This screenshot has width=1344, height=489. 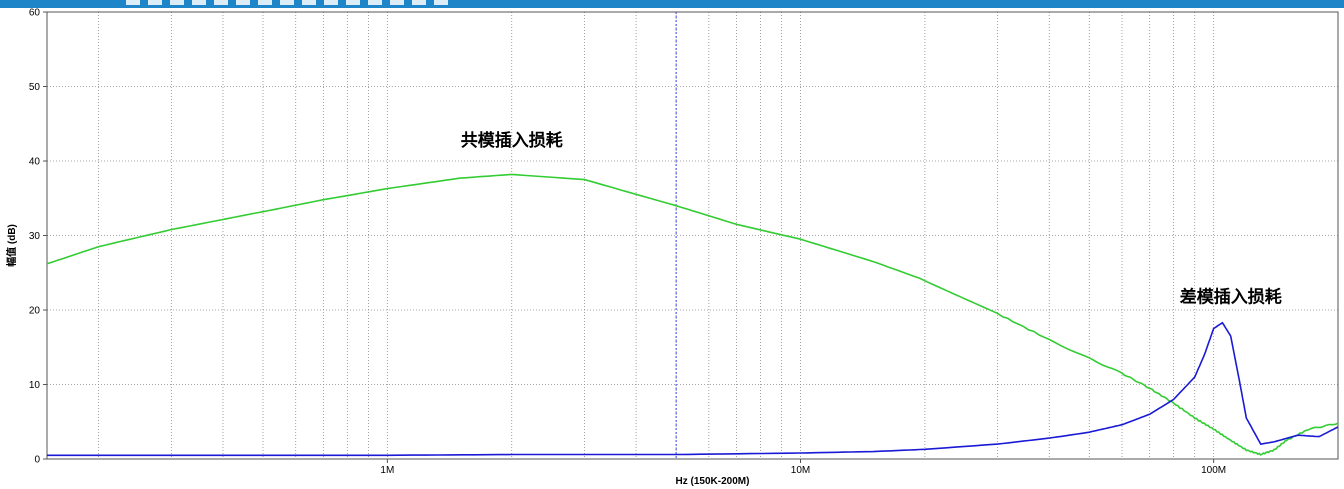 What do you see at coordinates (35, 311) in the screenshot?
I see `y-tick-label: 20` at bounding box center [35, 311].